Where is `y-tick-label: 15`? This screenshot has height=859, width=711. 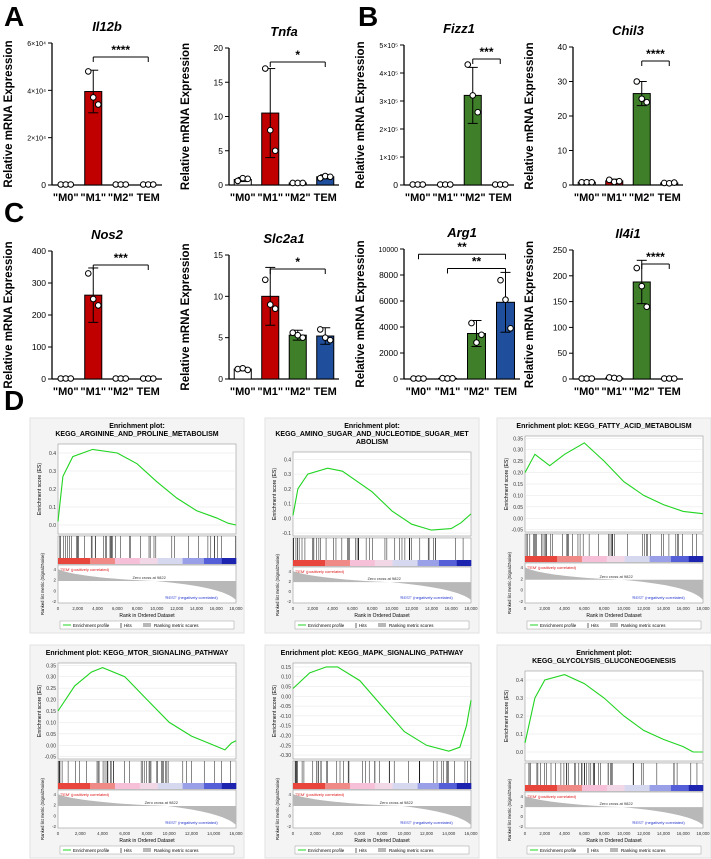
y-tick-label: 15 is located at coordinates (219, 82).